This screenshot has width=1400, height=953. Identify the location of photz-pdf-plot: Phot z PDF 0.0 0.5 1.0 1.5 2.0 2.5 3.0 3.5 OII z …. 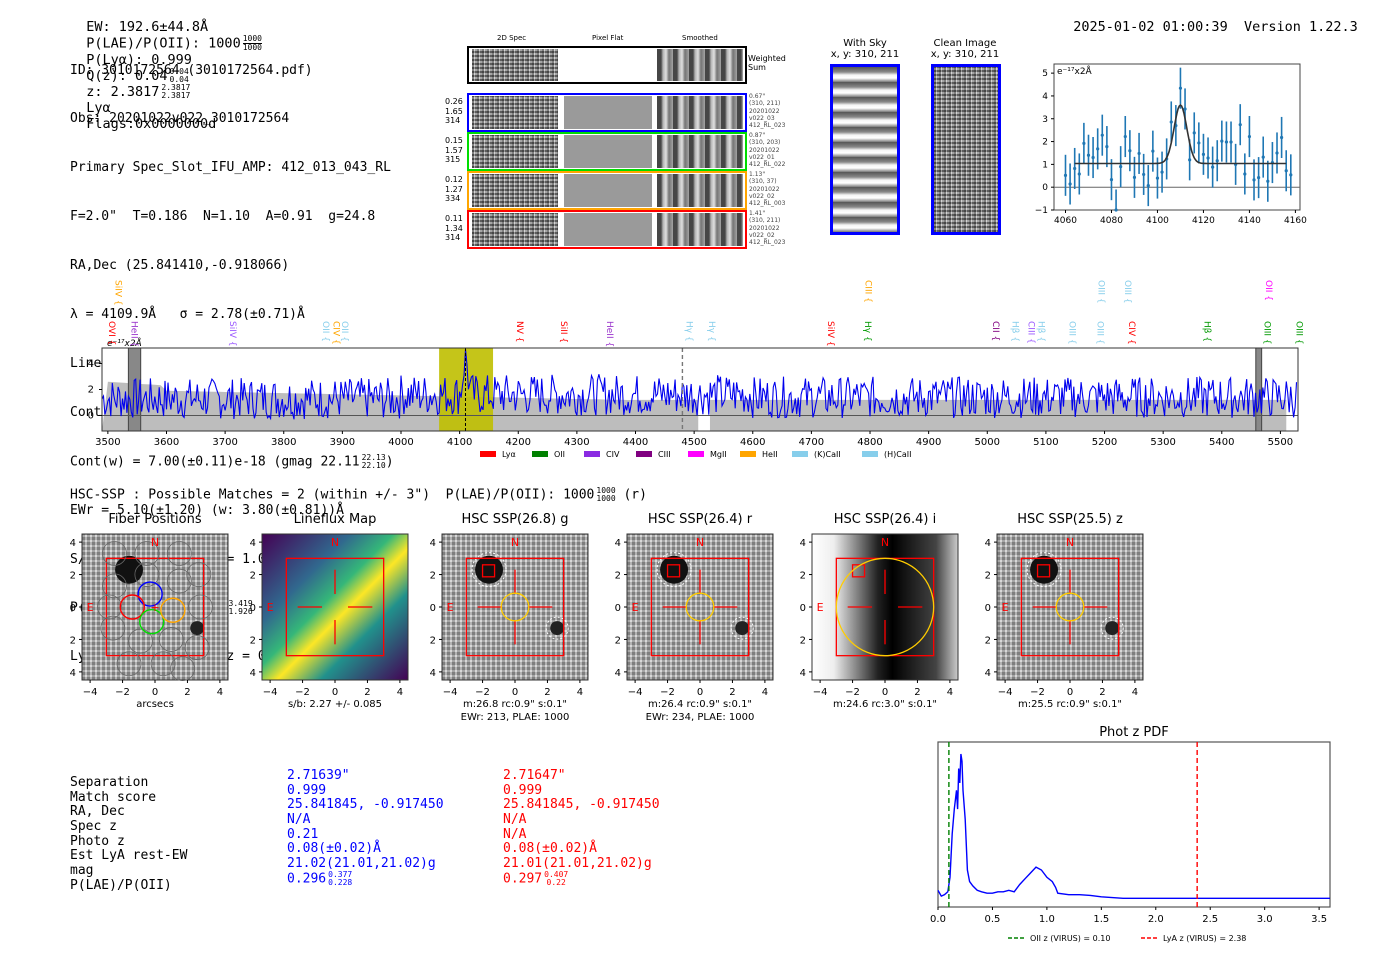
(1130, 834).